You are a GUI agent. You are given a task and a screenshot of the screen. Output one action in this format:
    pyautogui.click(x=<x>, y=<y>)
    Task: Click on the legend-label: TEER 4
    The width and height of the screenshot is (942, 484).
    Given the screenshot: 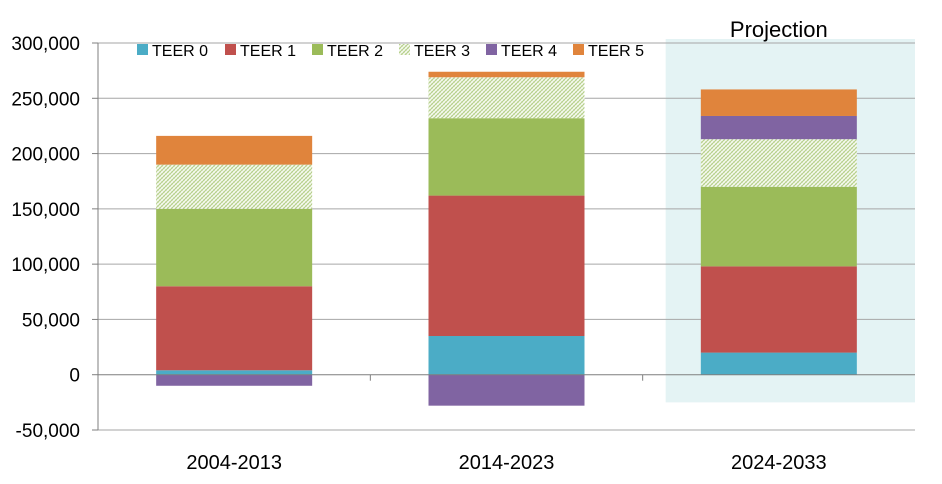 What is the action you would take?
    pyautogui.click(x=529, y=51)
    